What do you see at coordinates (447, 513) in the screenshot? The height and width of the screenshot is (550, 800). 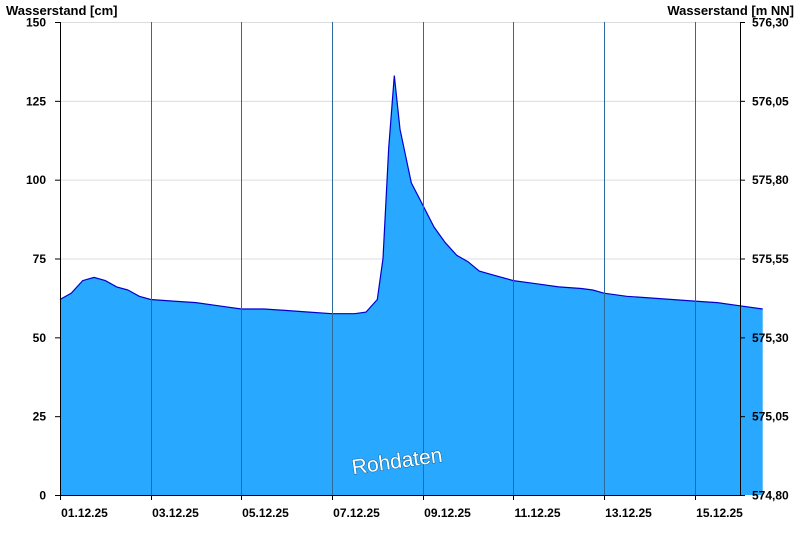 I see `x-tick-label: 09.12.25` at bounding box center [447, 513].